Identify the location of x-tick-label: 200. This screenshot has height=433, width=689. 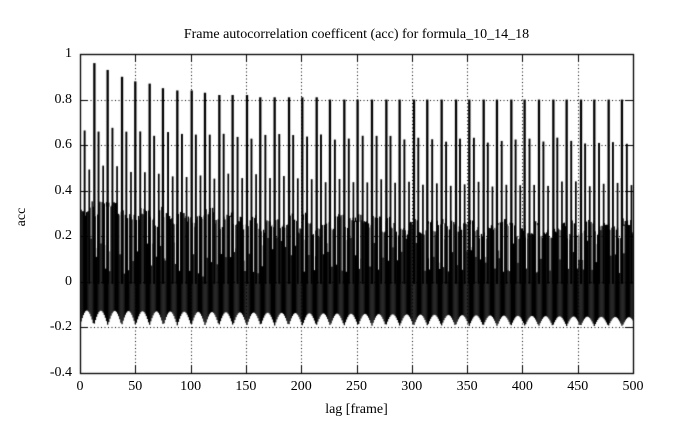
(301, 386).